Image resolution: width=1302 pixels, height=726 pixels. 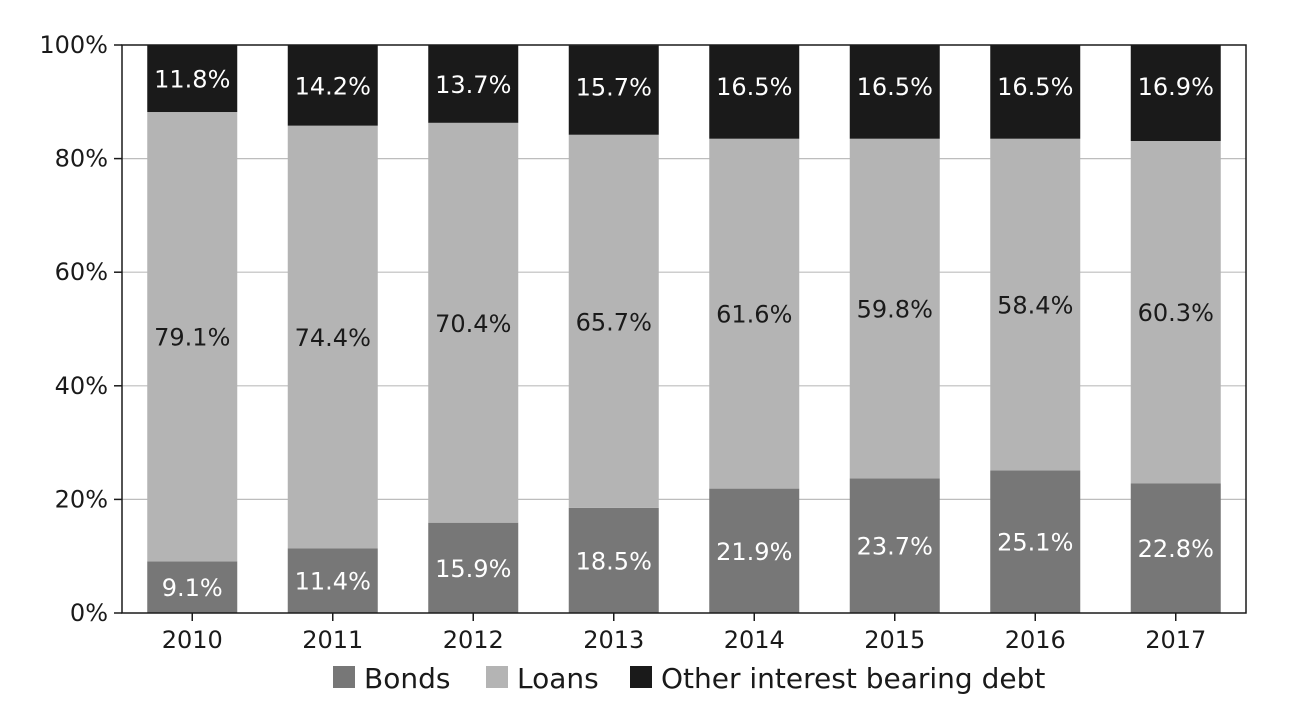 What do you see at coordinates (73, 45) in the screenshot?
I see `y-tick-label: 100%` at bounding box center [73, 45].